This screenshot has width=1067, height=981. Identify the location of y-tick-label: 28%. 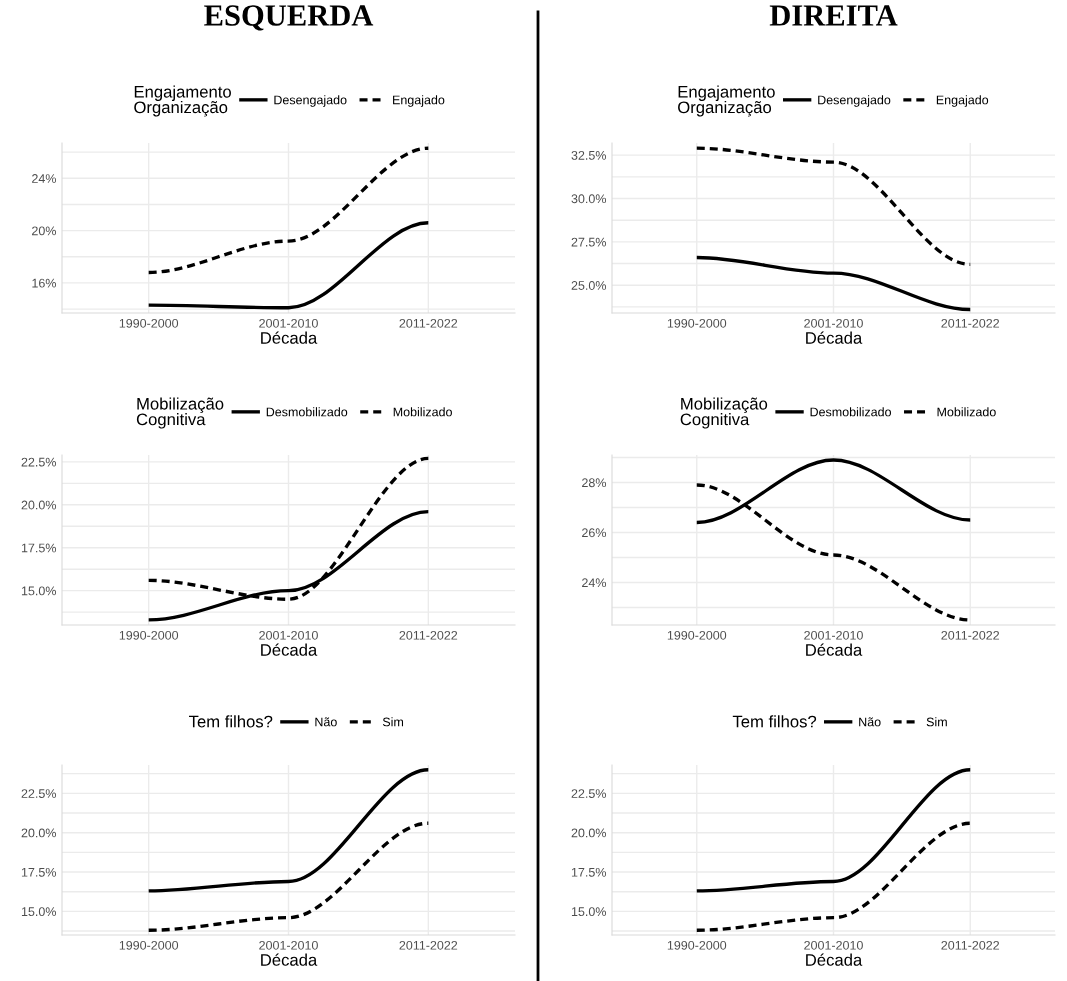
(594, 483).